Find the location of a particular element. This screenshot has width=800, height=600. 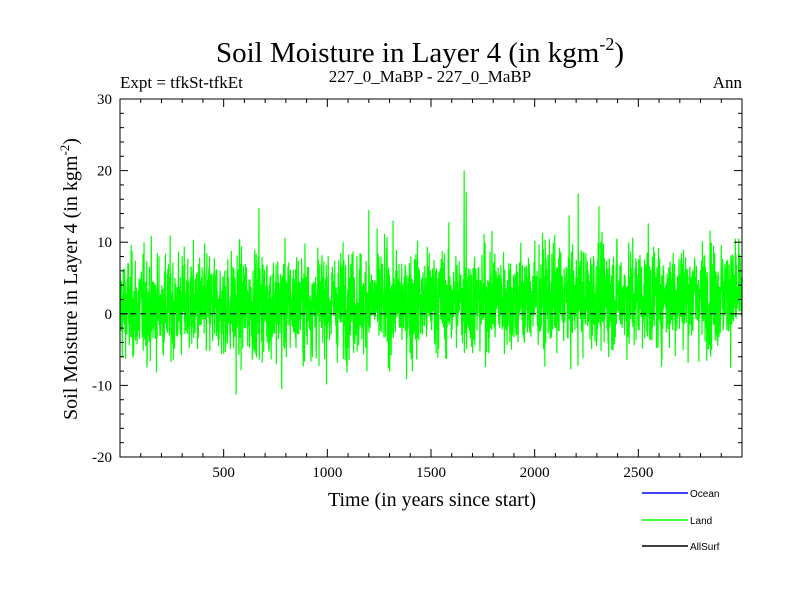

x-tick-label: 1500 is located at coordinates (431, 473).